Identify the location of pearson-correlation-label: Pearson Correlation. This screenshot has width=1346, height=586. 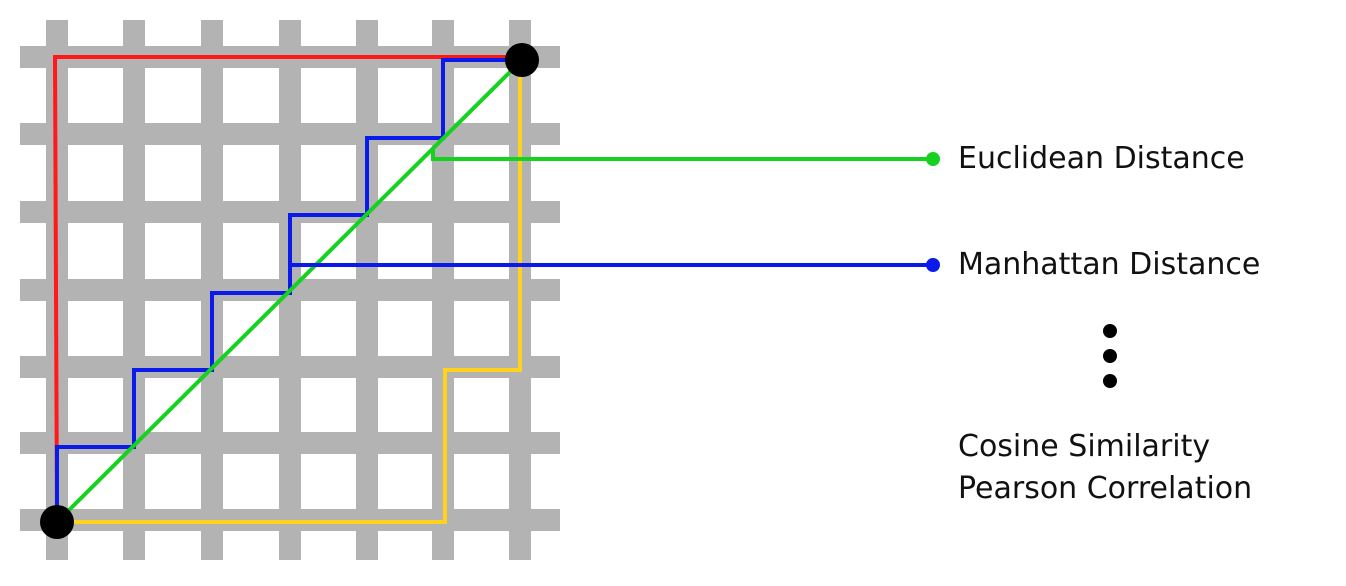
(1105, 488).